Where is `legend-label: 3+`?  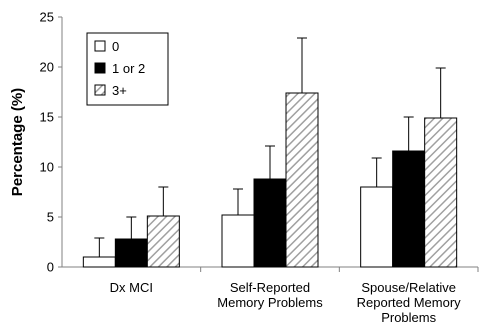 legend-label: 3+ is located at coordinates (119, 90).